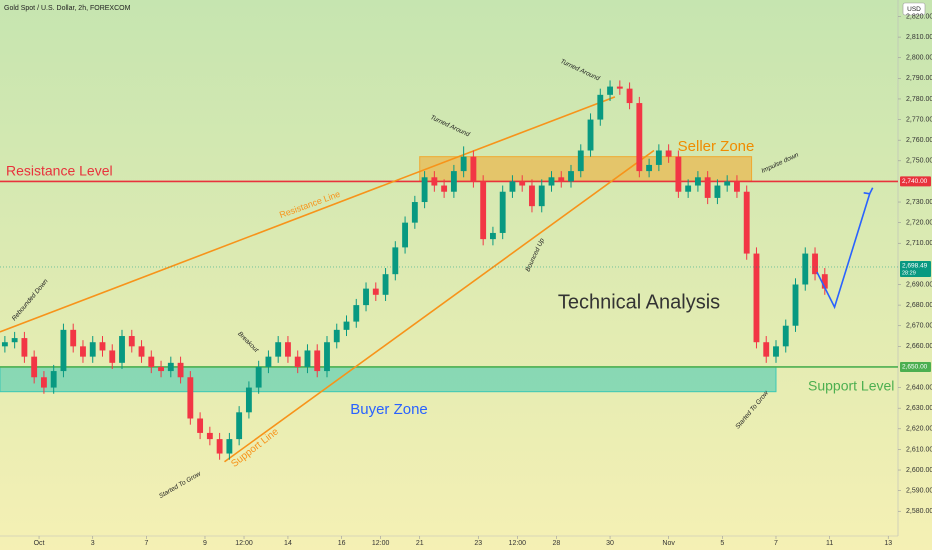  I want to click on zone-label: Seller Zone, so click(716, 146).